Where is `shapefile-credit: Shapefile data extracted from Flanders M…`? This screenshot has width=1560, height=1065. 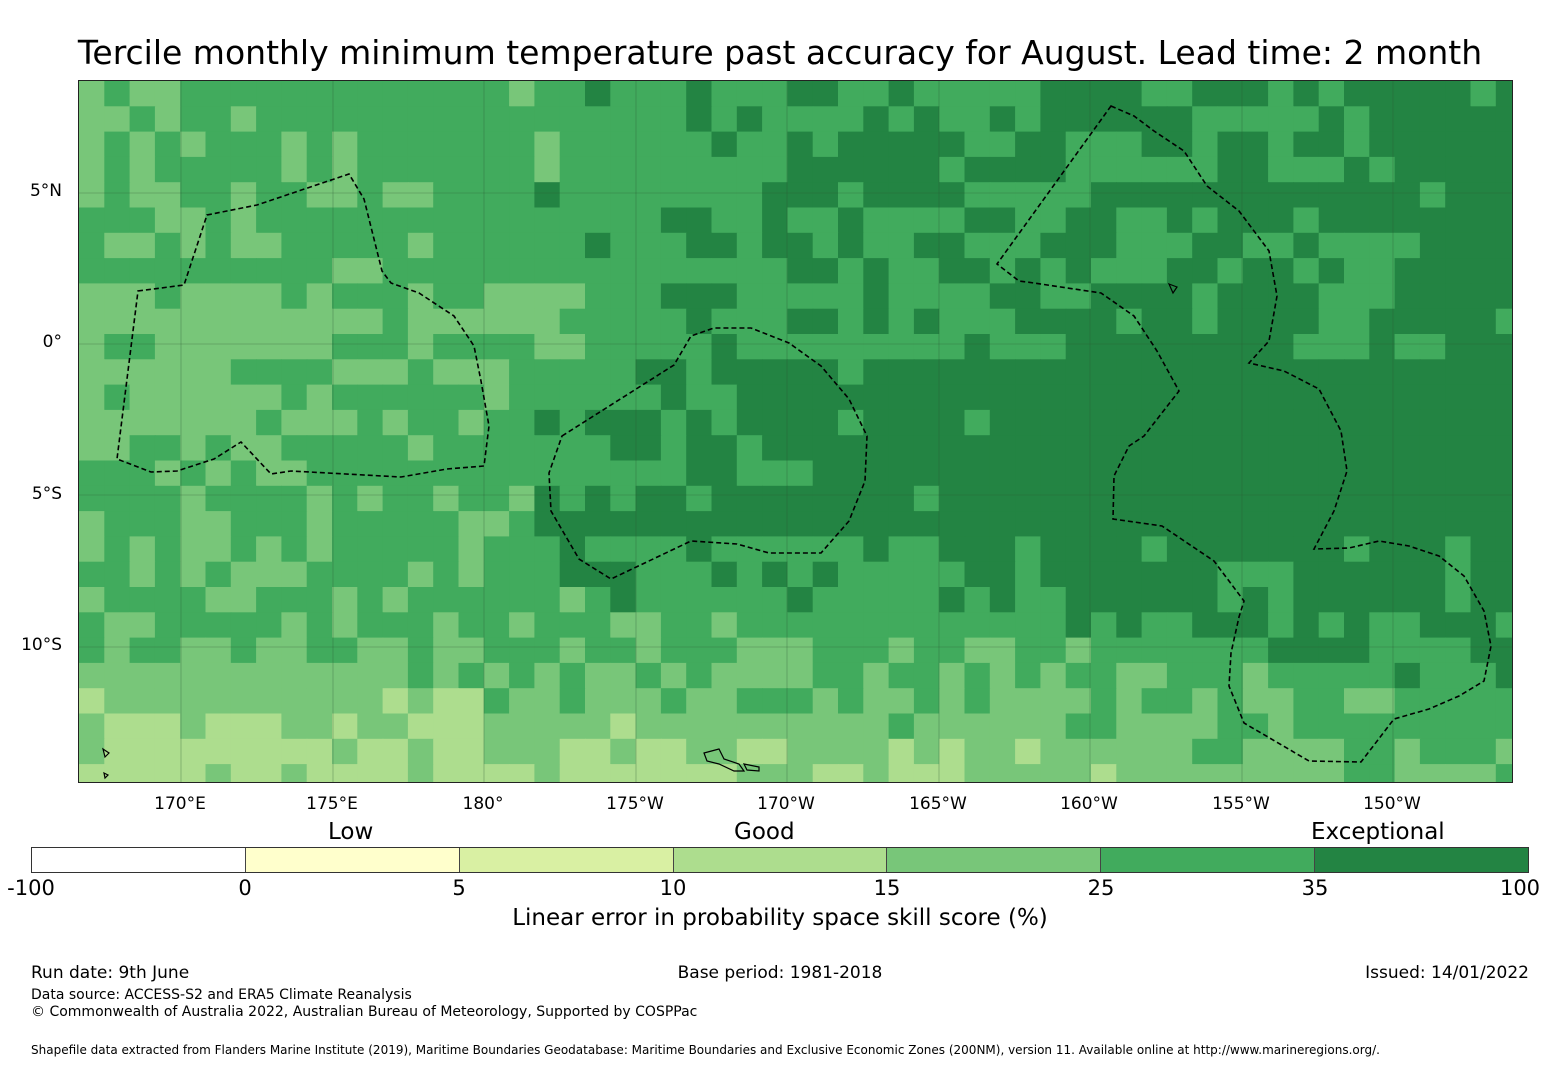 shapefile-credit: Shapefile data extracted from Flanders M… is located at coordinates (705, 1050).